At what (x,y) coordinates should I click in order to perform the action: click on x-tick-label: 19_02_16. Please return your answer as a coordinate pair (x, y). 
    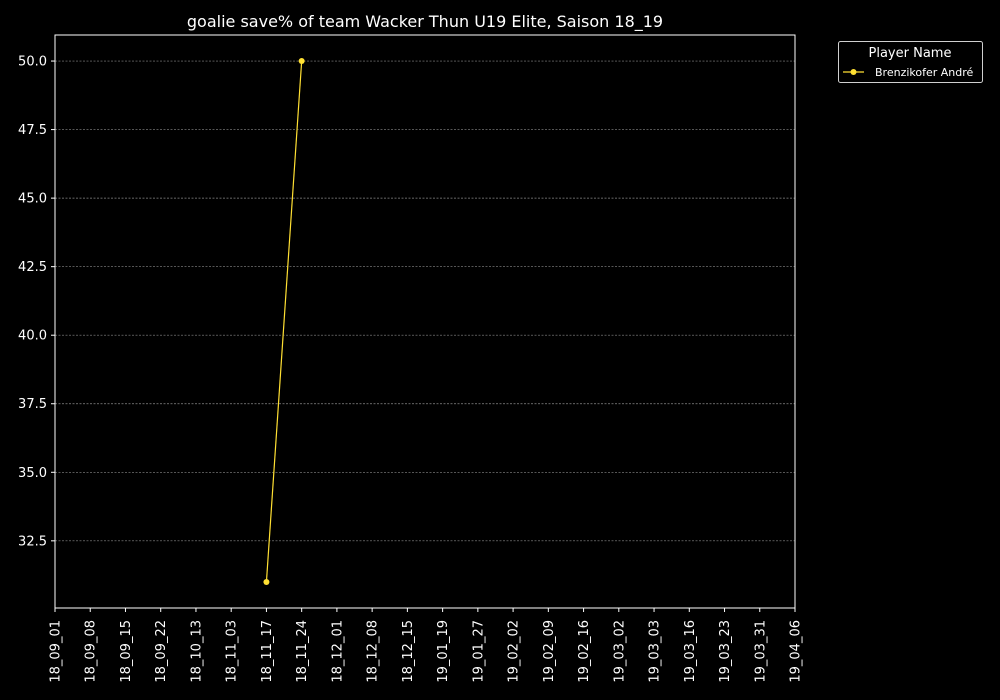
    Looking at the image, I should click on (584, 651).